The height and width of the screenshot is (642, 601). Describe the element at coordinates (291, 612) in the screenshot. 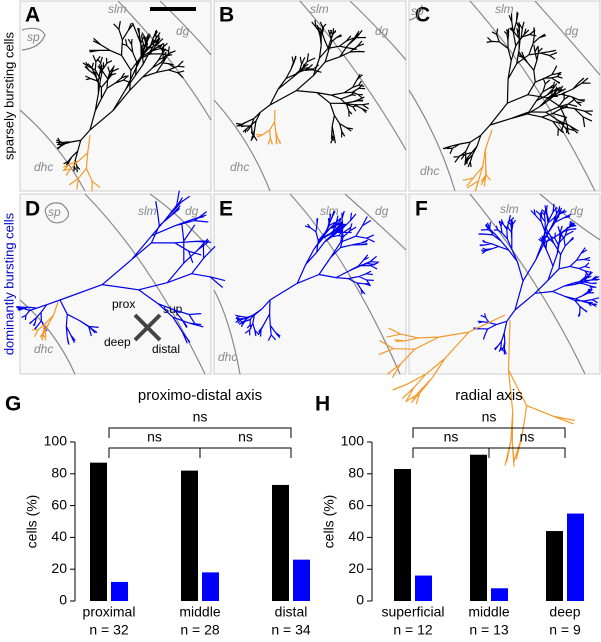

I see `x-tick-label: distal` at that location.